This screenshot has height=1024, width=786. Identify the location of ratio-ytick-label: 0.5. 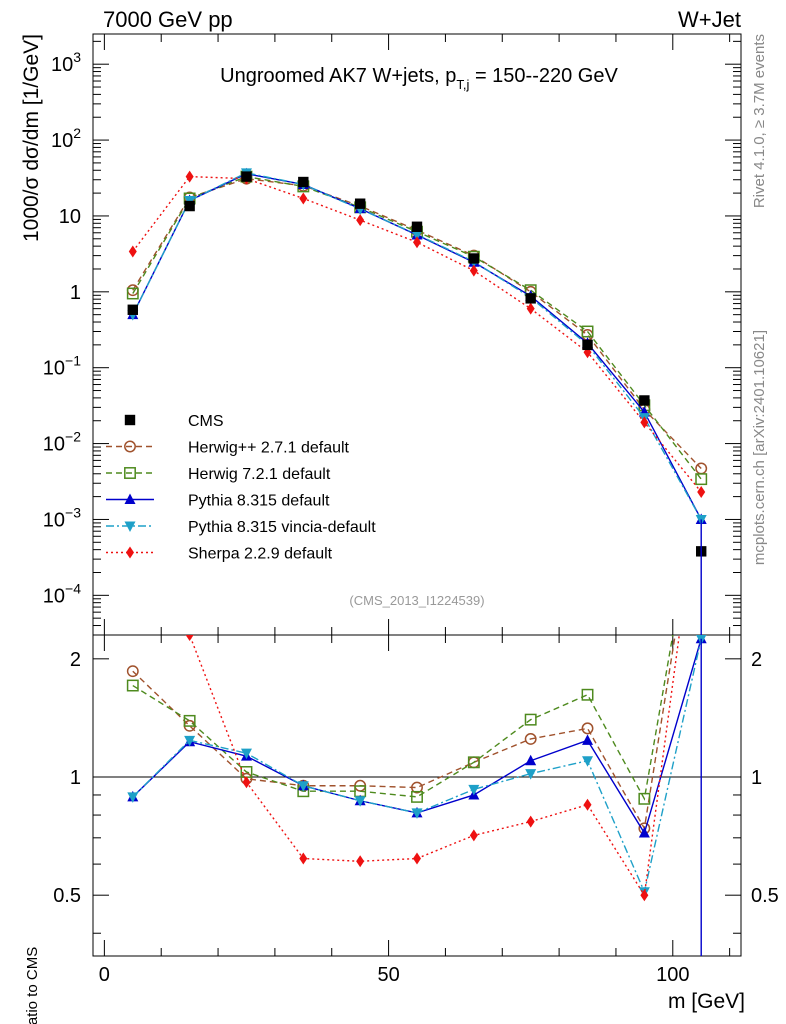
(67, 896).